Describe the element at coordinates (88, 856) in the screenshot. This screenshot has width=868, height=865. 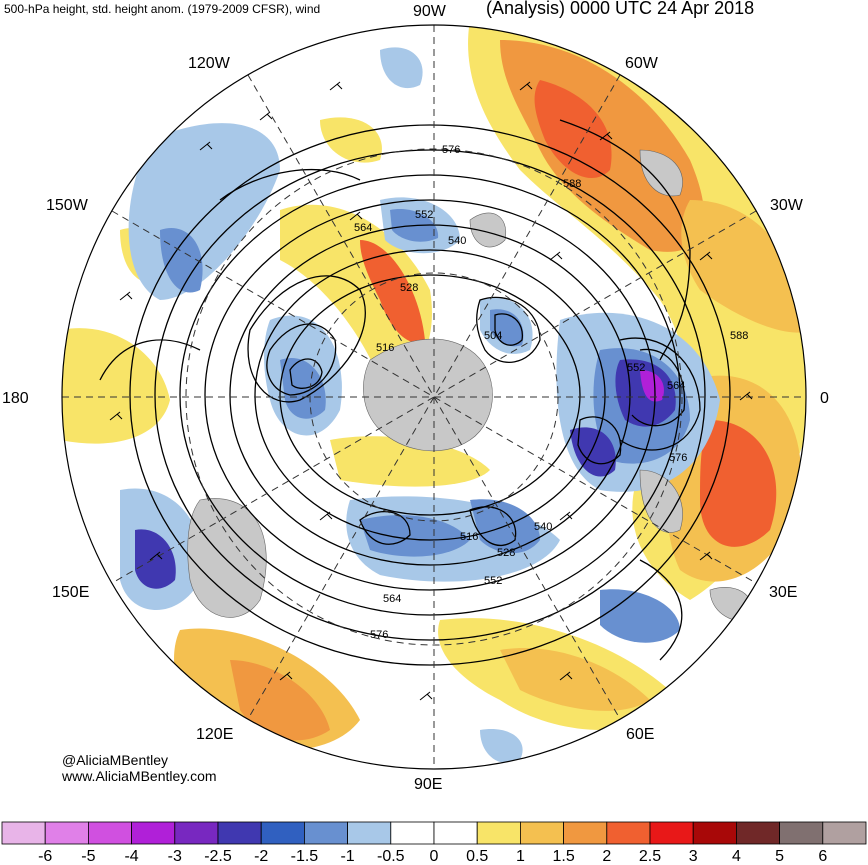
I see `colorbar-tick-label: -5` at that location.